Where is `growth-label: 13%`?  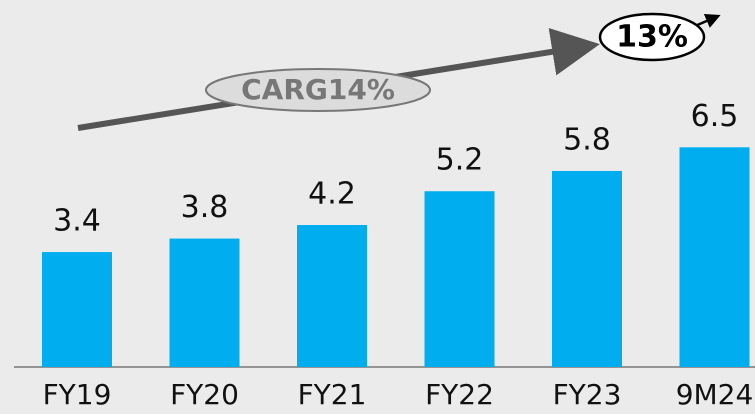 growth-label: 13% is located at coordinates (652, 37).